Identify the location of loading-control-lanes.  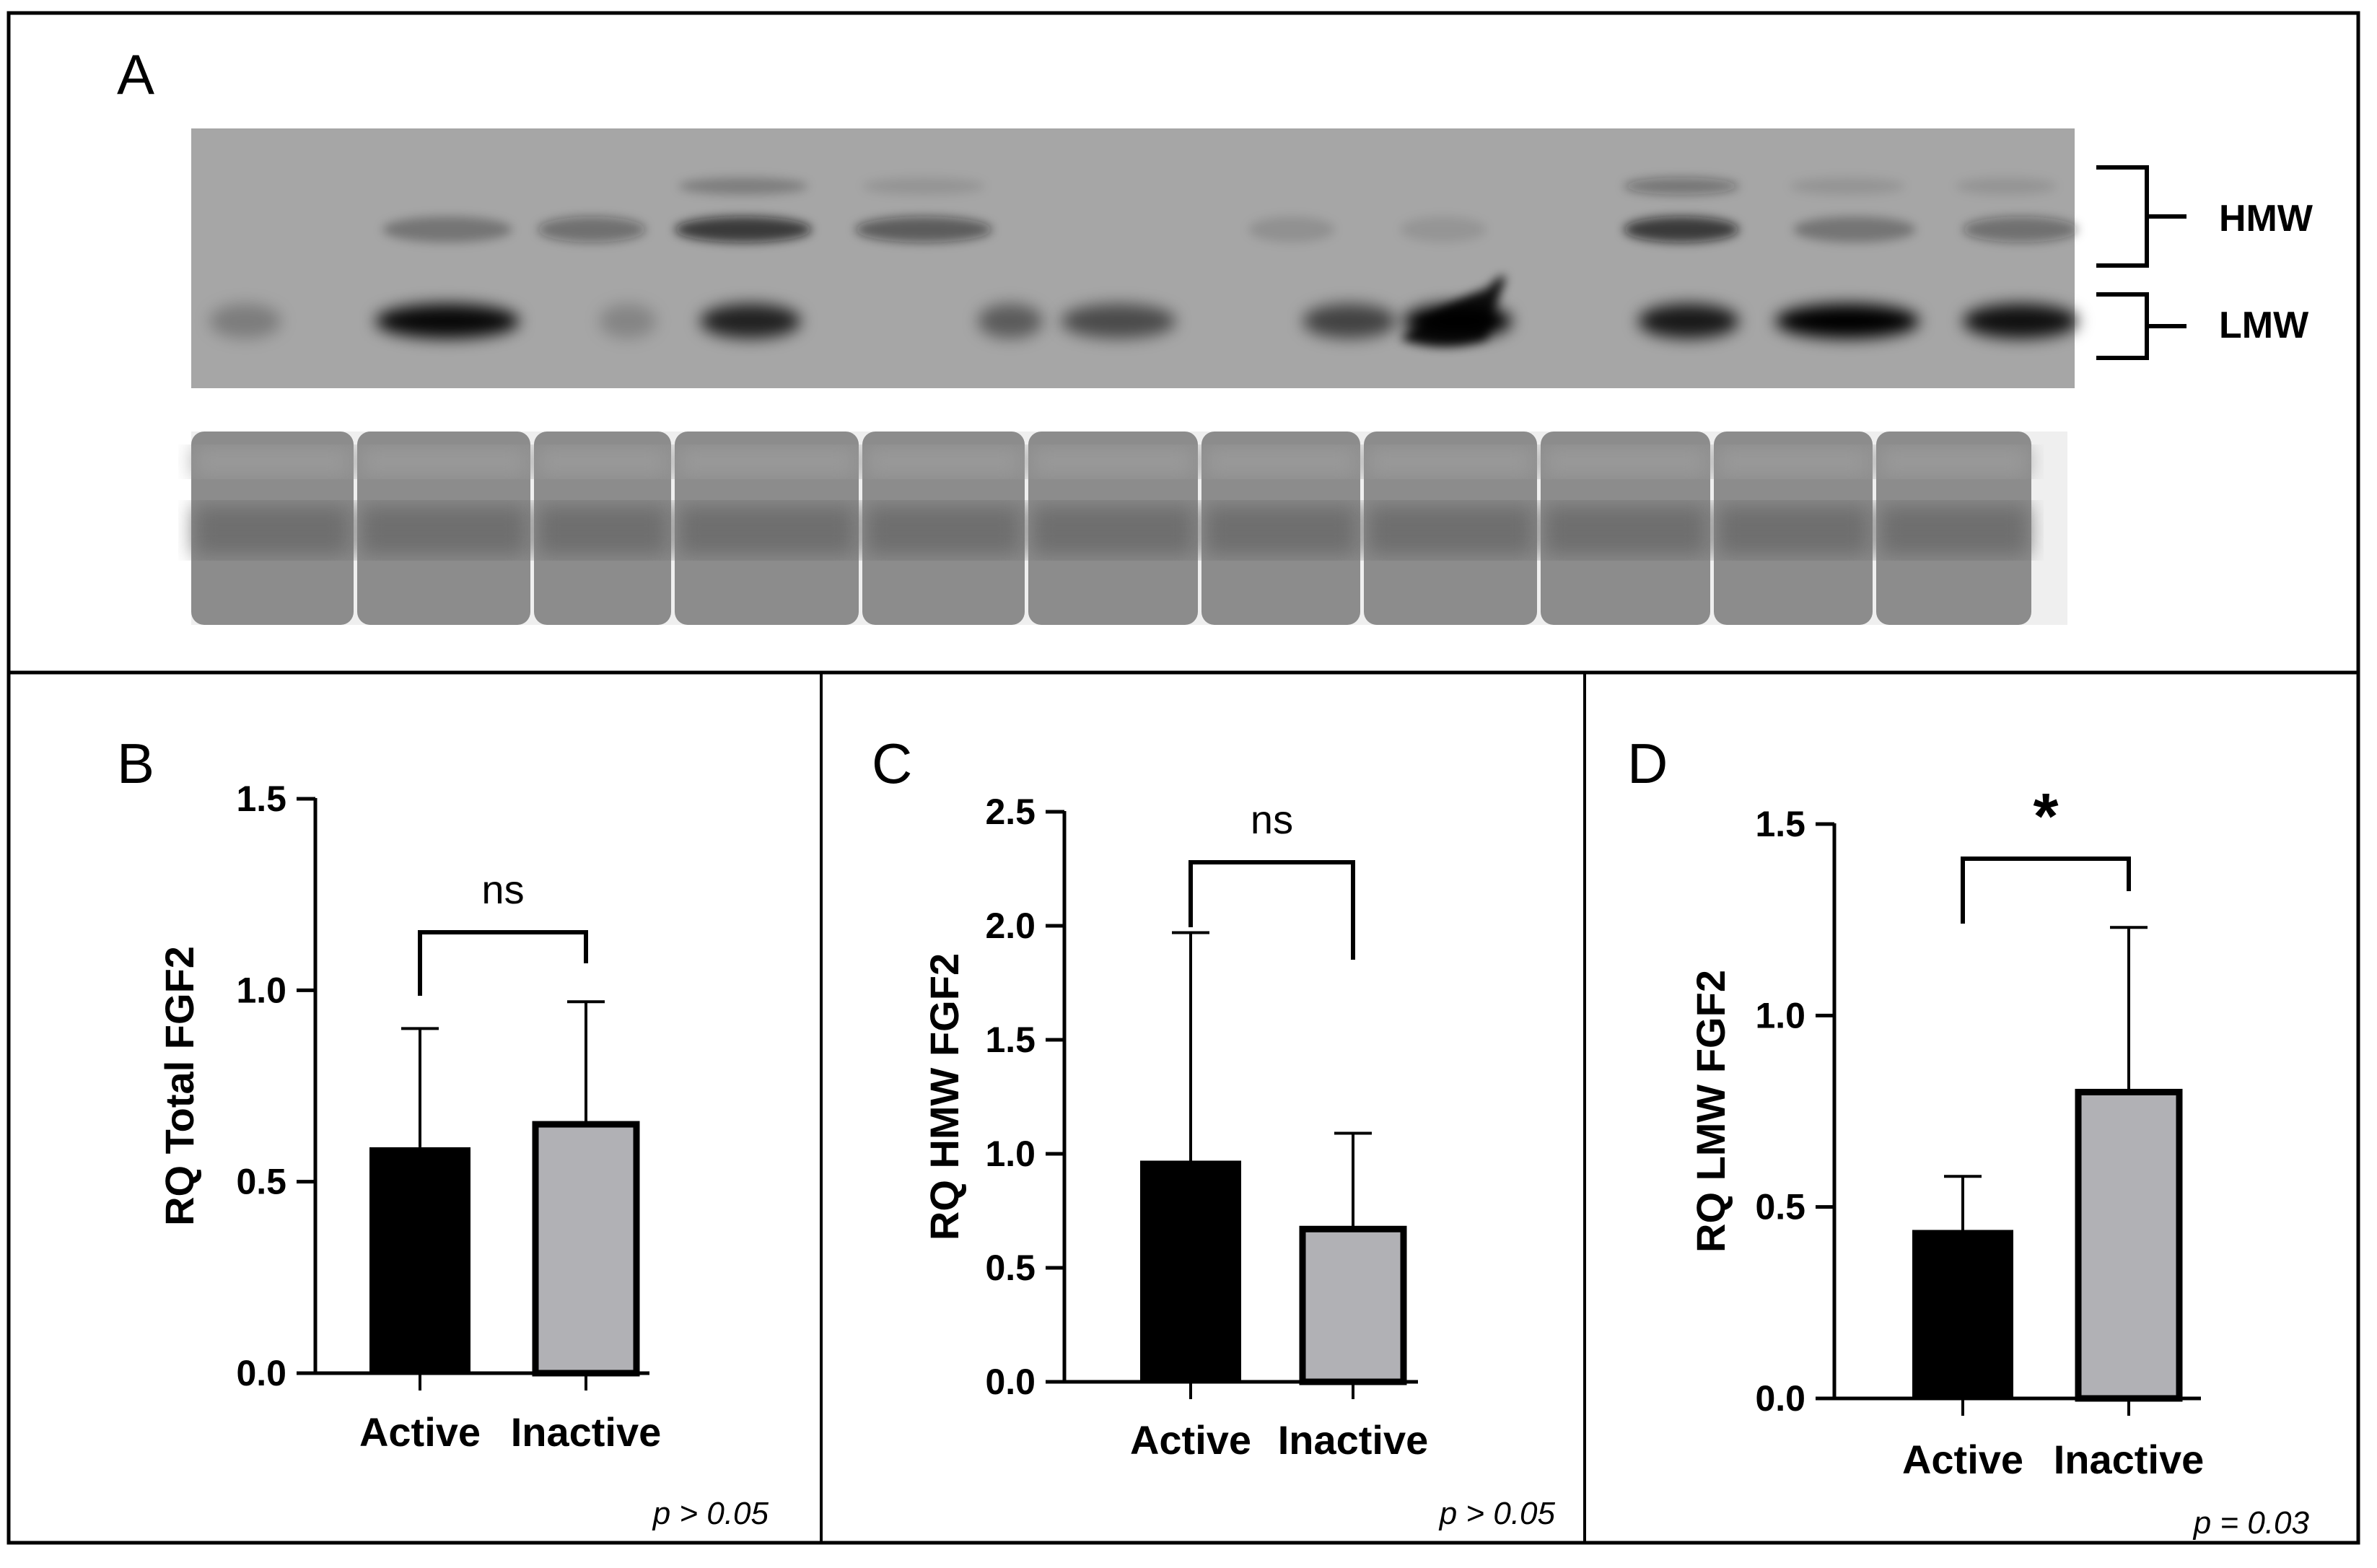
(1111, 528).